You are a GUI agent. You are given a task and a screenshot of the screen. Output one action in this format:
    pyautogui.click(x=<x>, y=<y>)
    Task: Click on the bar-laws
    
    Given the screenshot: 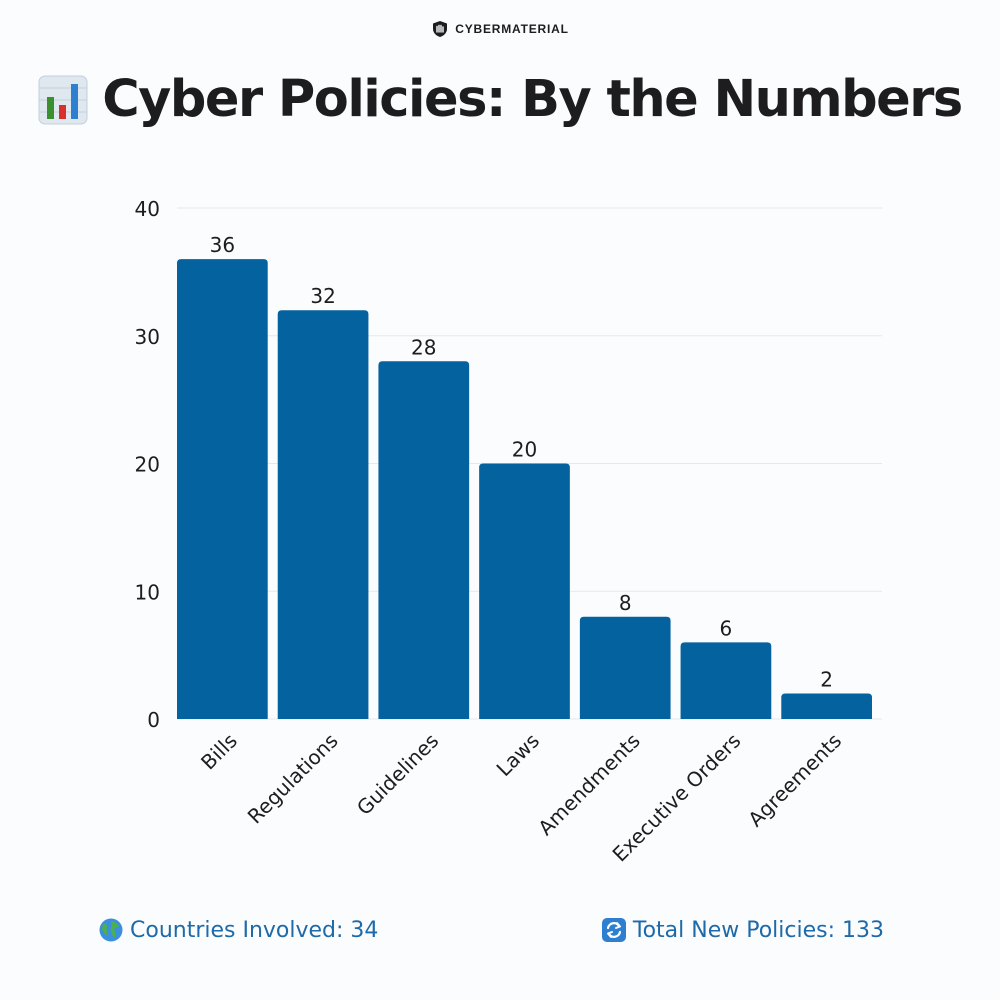 What is the action you would take?
    pyautogui.click(x=524, y=591)
    